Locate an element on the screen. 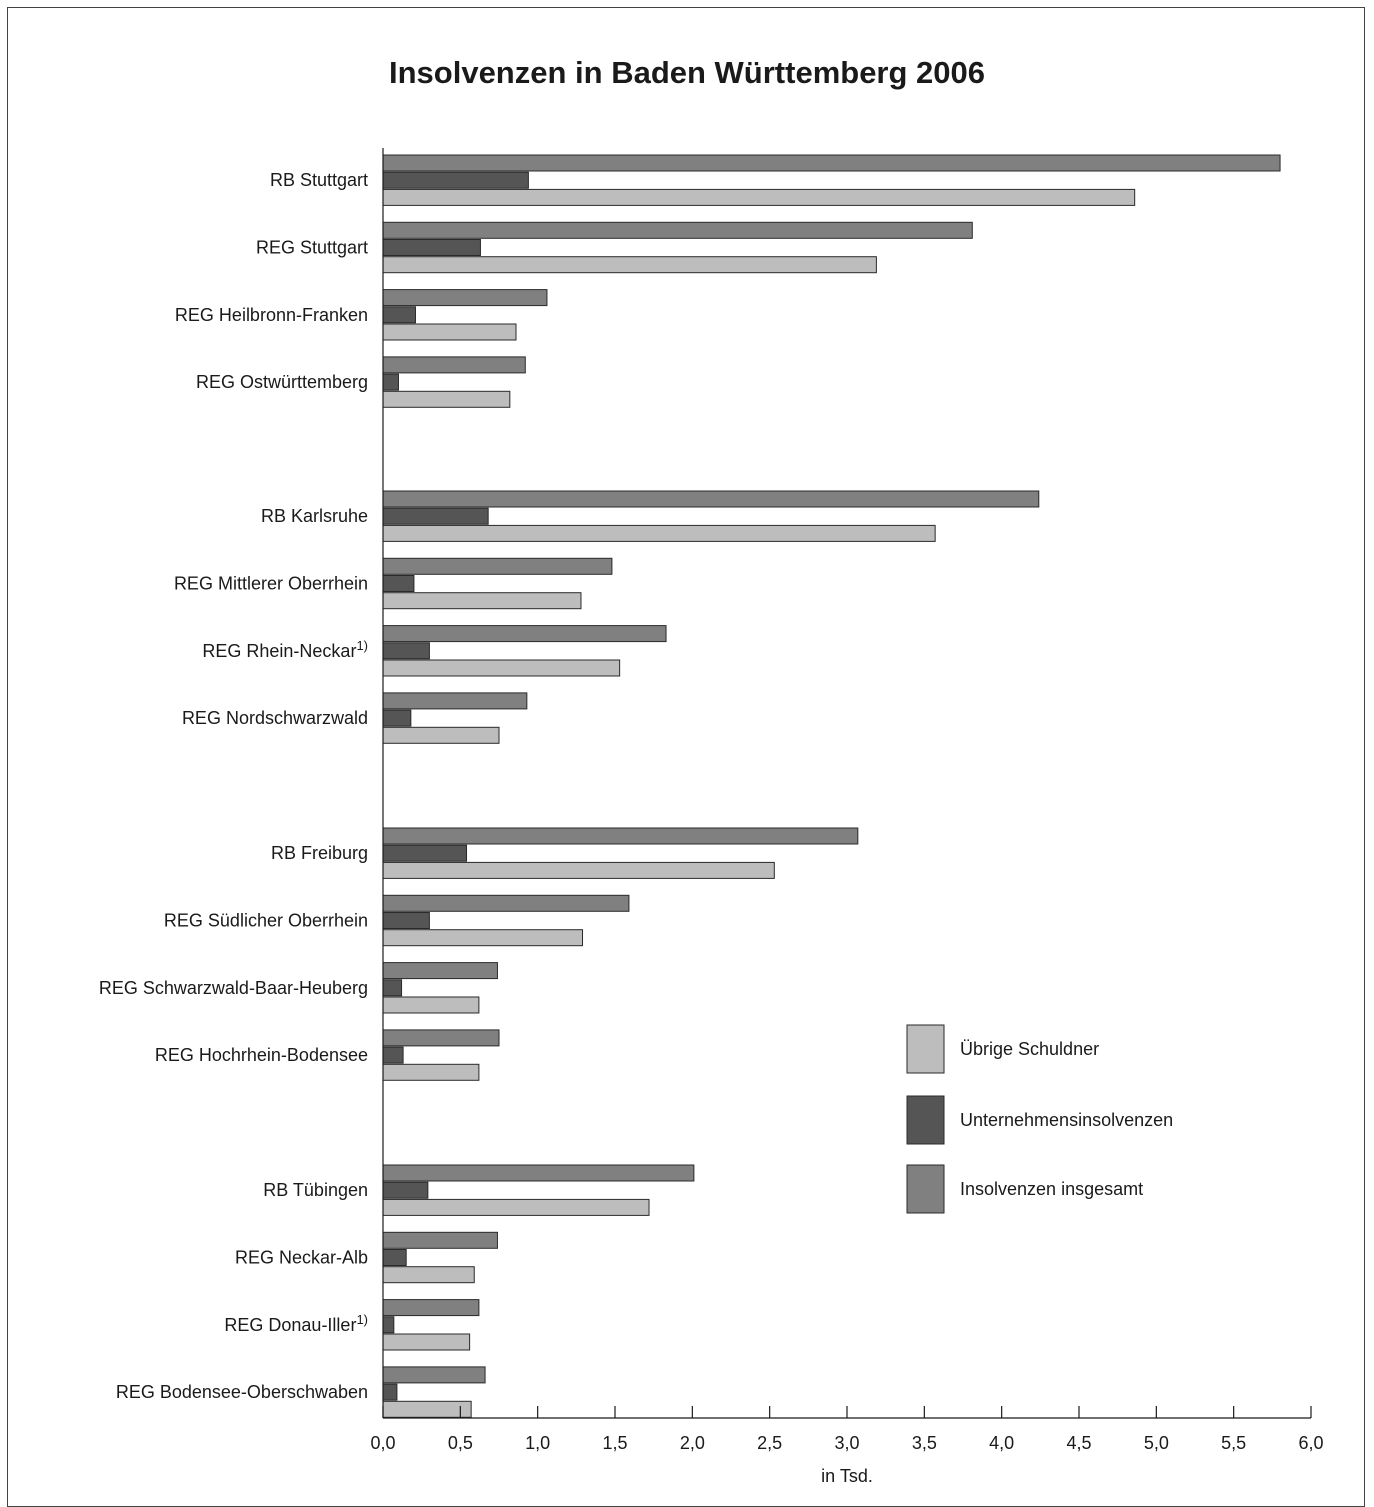  category-label: REG Heilbronn-Franken is located at coordinates (271, 315).